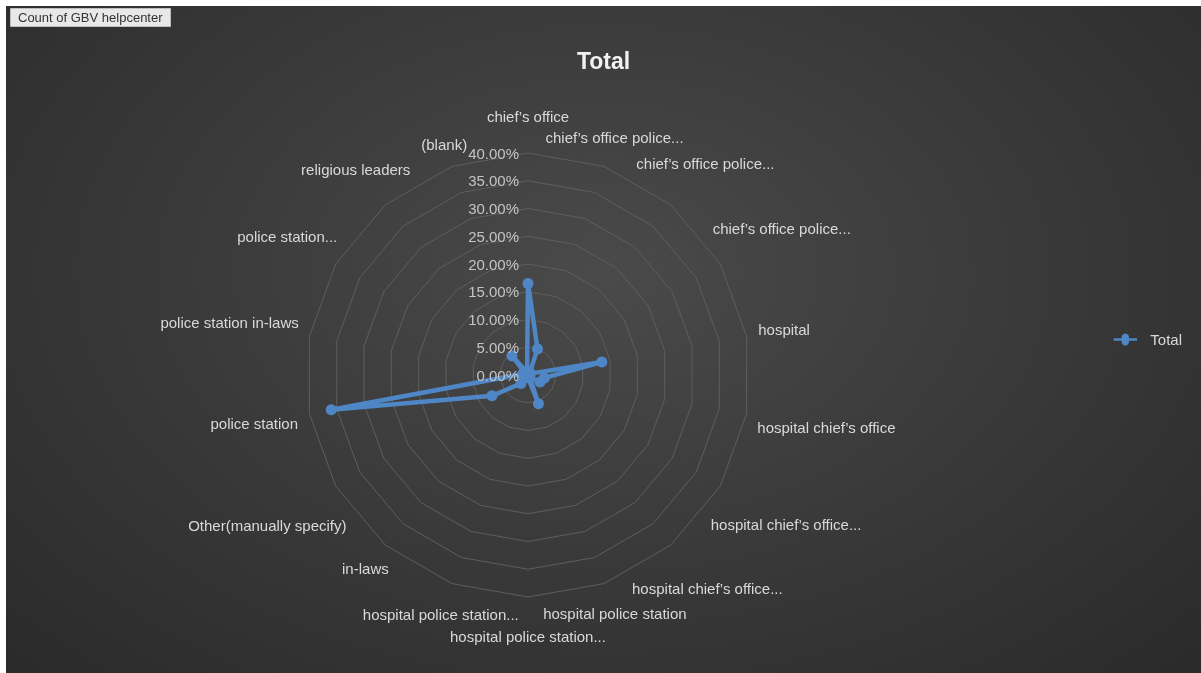 Image resolution: width=1201 pixels, height=673 pixels. Describe the element at coordinates (444, 145) in the screenshot. I see `spoke-label: (blank)` at that location.